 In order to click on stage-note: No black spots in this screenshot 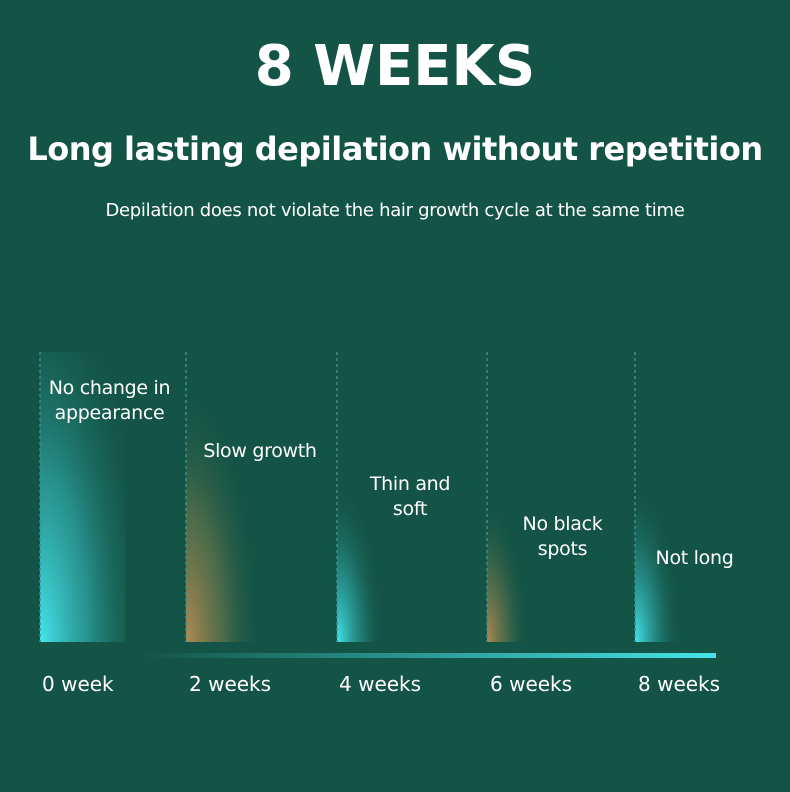, I will do `click(562, 536)`.